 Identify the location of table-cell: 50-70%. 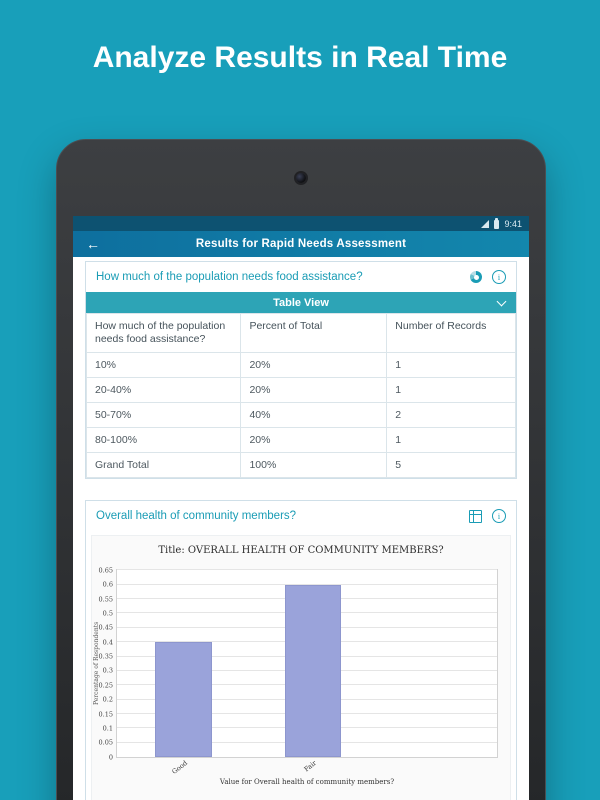
(163, 415).